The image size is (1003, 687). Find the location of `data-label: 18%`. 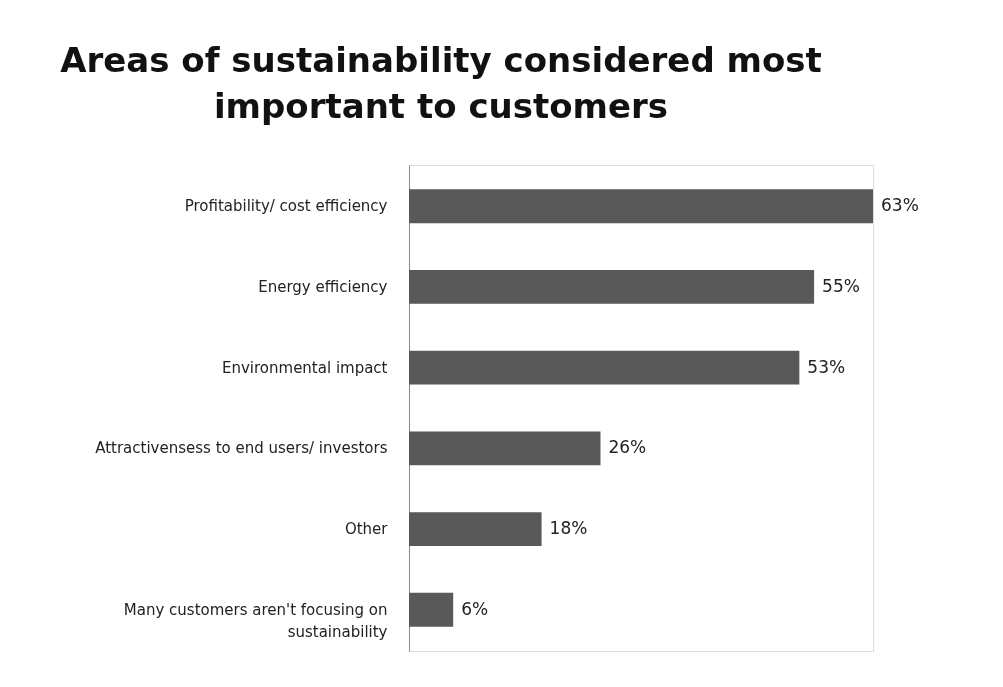

data-label: 18% is located at coordinates (568, 528).